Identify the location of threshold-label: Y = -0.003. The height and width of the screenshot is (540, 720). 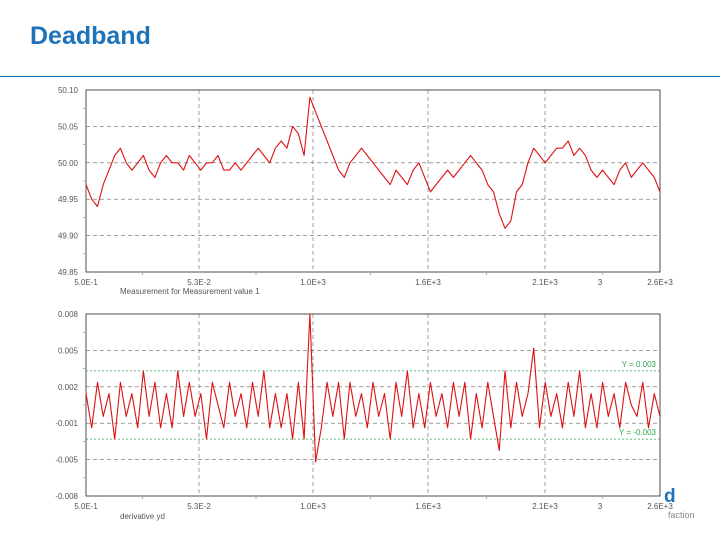
(638, 432).